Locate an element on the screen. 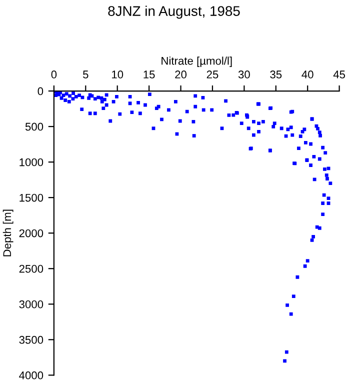  x-tick-label: 20 is located at coordinates (181, 74).